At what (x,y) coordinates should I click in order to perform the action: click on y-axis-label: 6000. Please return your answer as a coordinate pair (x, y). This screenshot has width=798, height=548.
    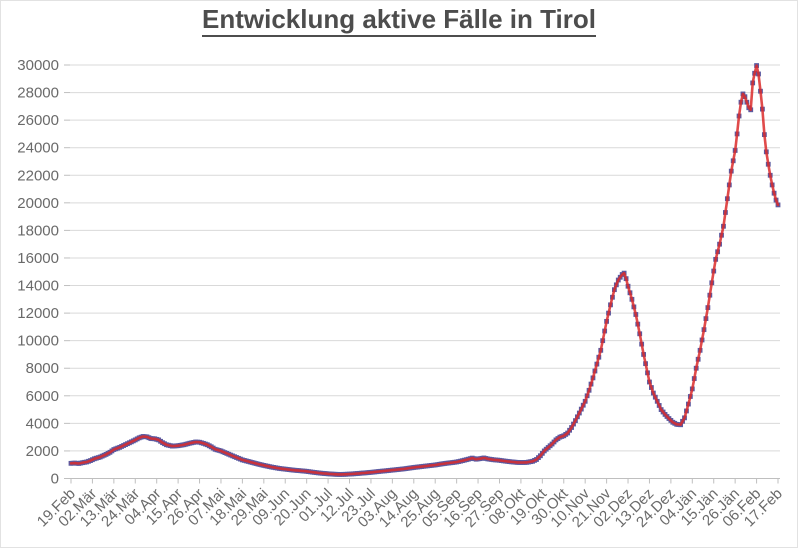
    Looking at the image, I should click on (42, 396).